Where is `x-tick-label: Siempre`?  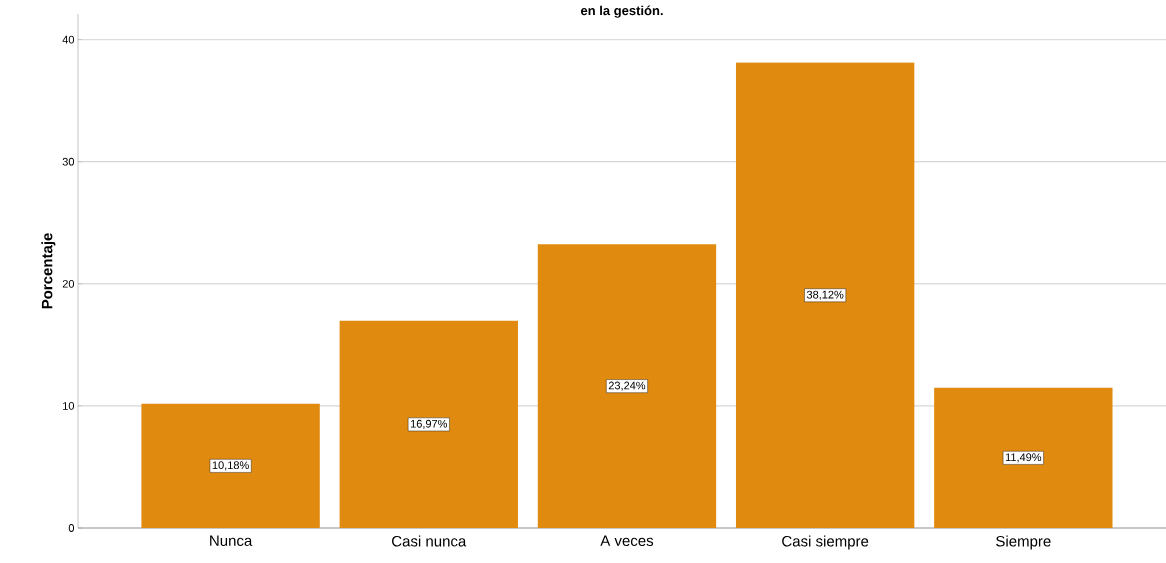 x-tick-label: Siempre is located at coordinates (1023, 542).